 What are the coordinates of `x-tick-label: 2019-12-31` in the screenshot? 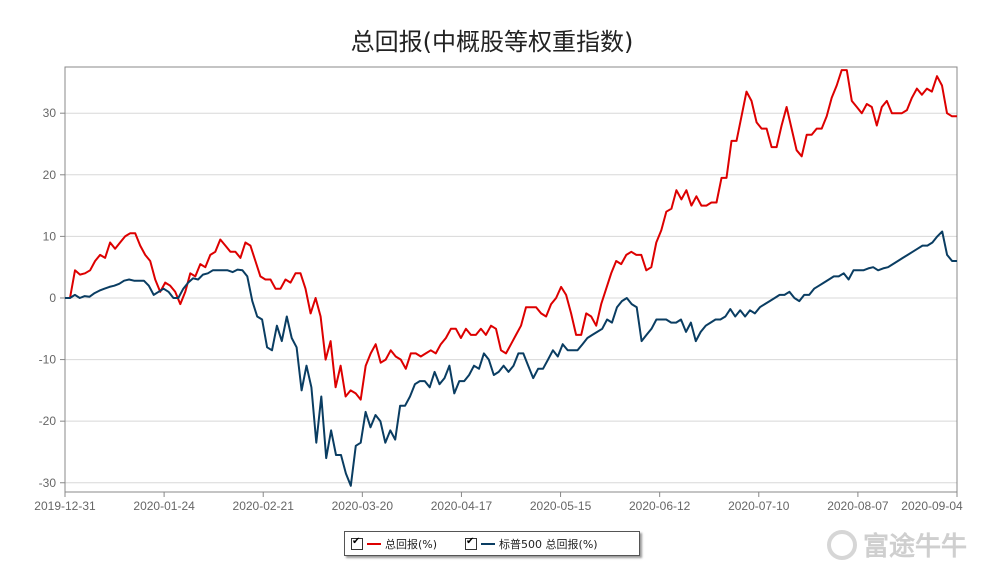 It's located at (65, 506).